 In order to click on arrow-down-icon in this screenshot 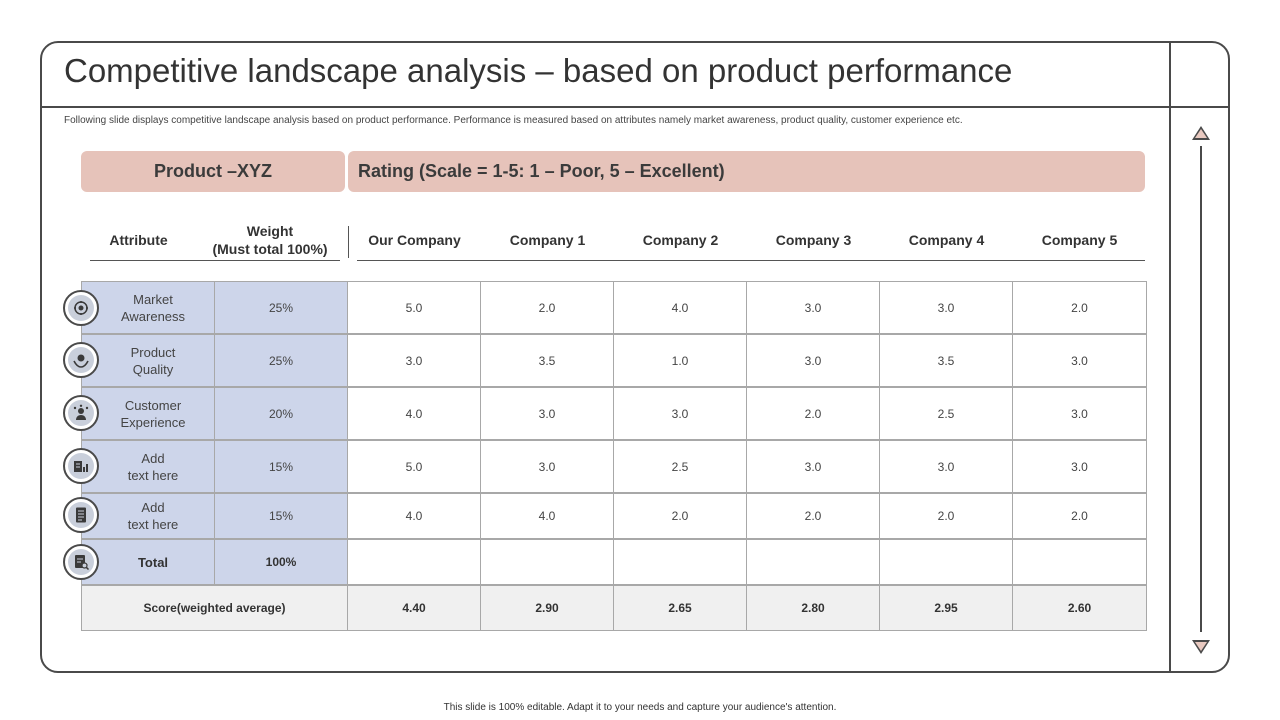, I will do `click(1201, 647)`.